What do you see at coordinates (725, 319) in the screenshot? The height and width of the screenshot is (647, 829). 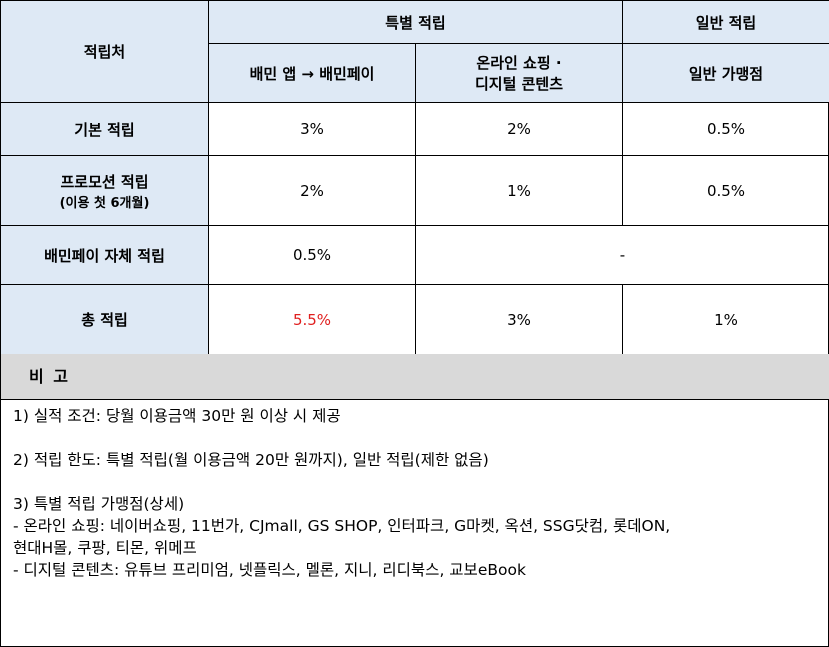 I see `cell-total-c3: 1%` at bounding box center [725, 319].